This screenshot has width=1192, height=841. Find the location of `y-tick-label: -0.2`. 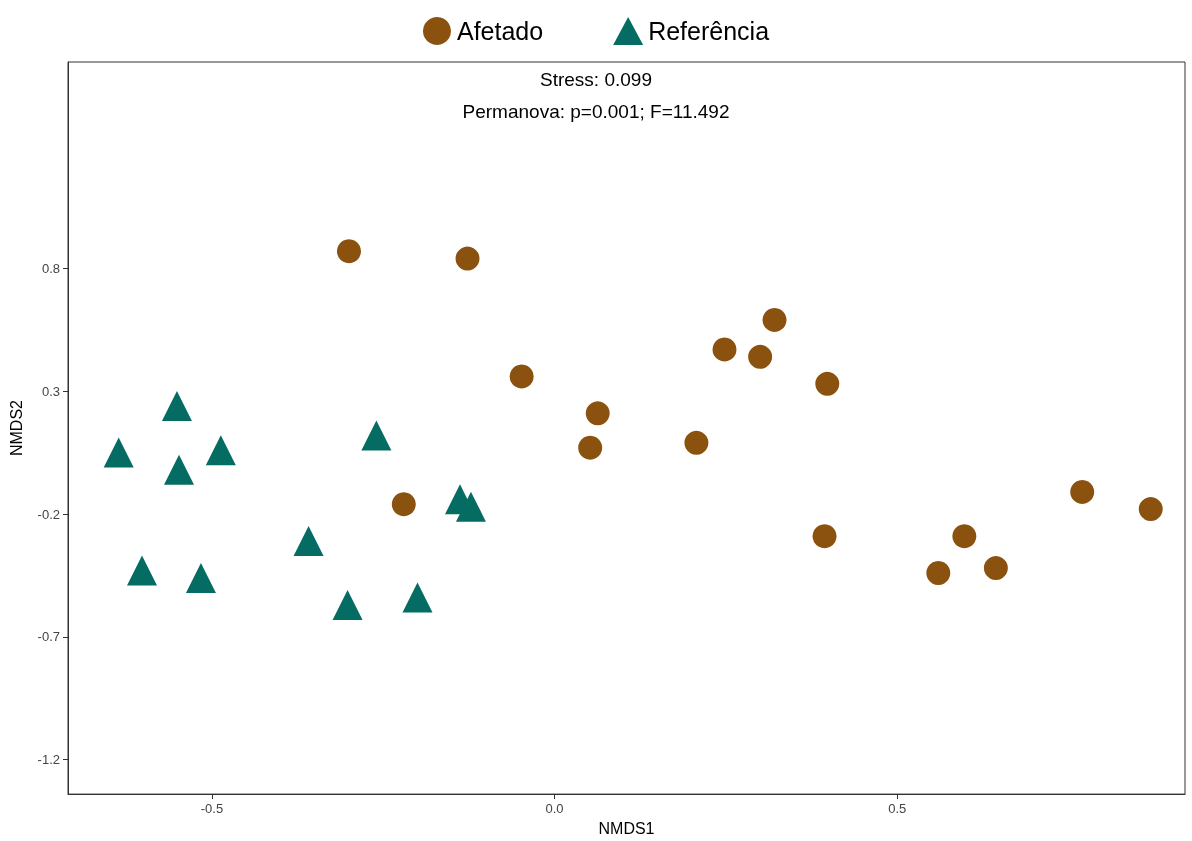

y-tick-label: -0.2 is located at coordinates (48, 514).